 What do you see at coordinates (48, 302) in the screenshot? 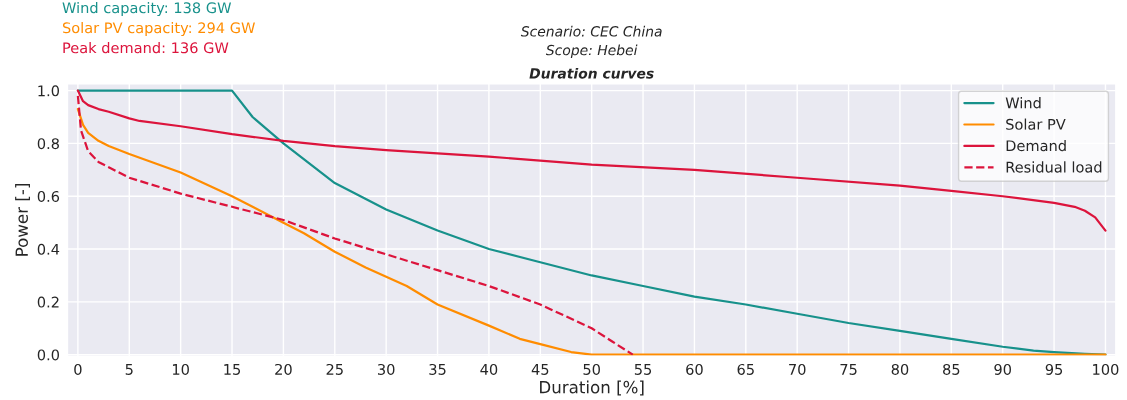
I see `y-tick-label: 0.2` at bounding box center [48, 302].